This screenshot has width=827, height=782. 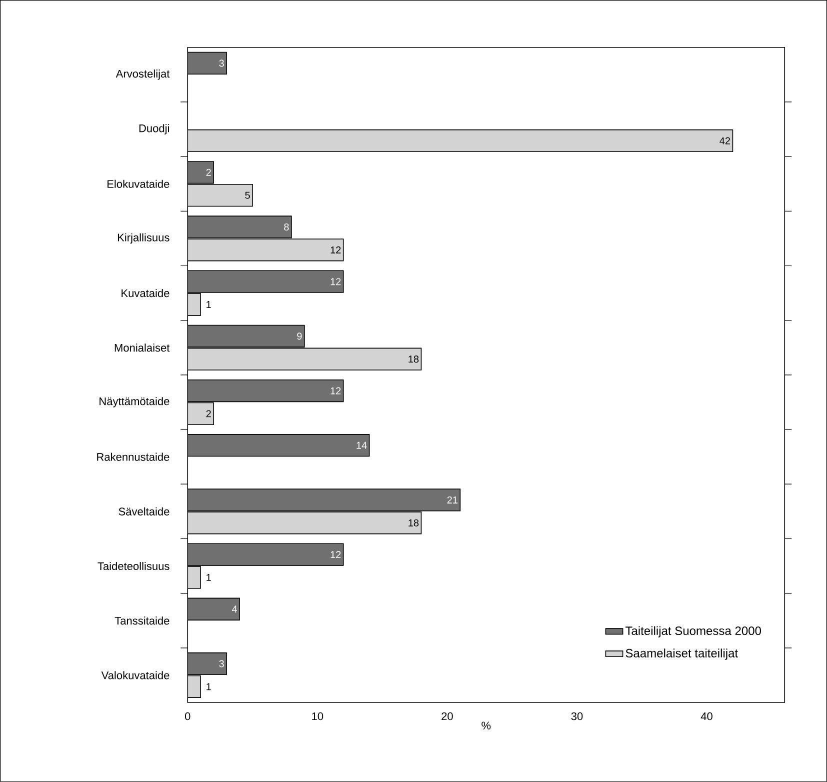 I want to click on data-label: 4, so click(x=235, y=609).